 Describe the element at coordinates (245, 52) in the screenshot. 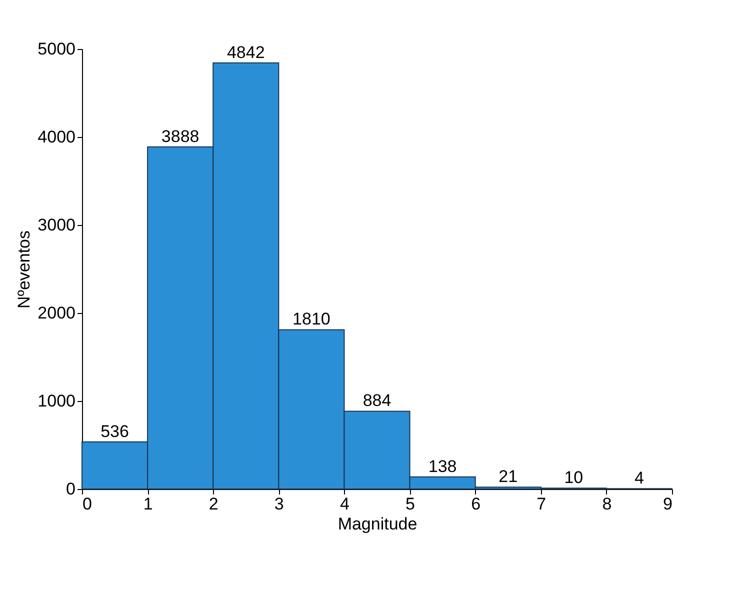

I see `data-label: 4842` at that location.